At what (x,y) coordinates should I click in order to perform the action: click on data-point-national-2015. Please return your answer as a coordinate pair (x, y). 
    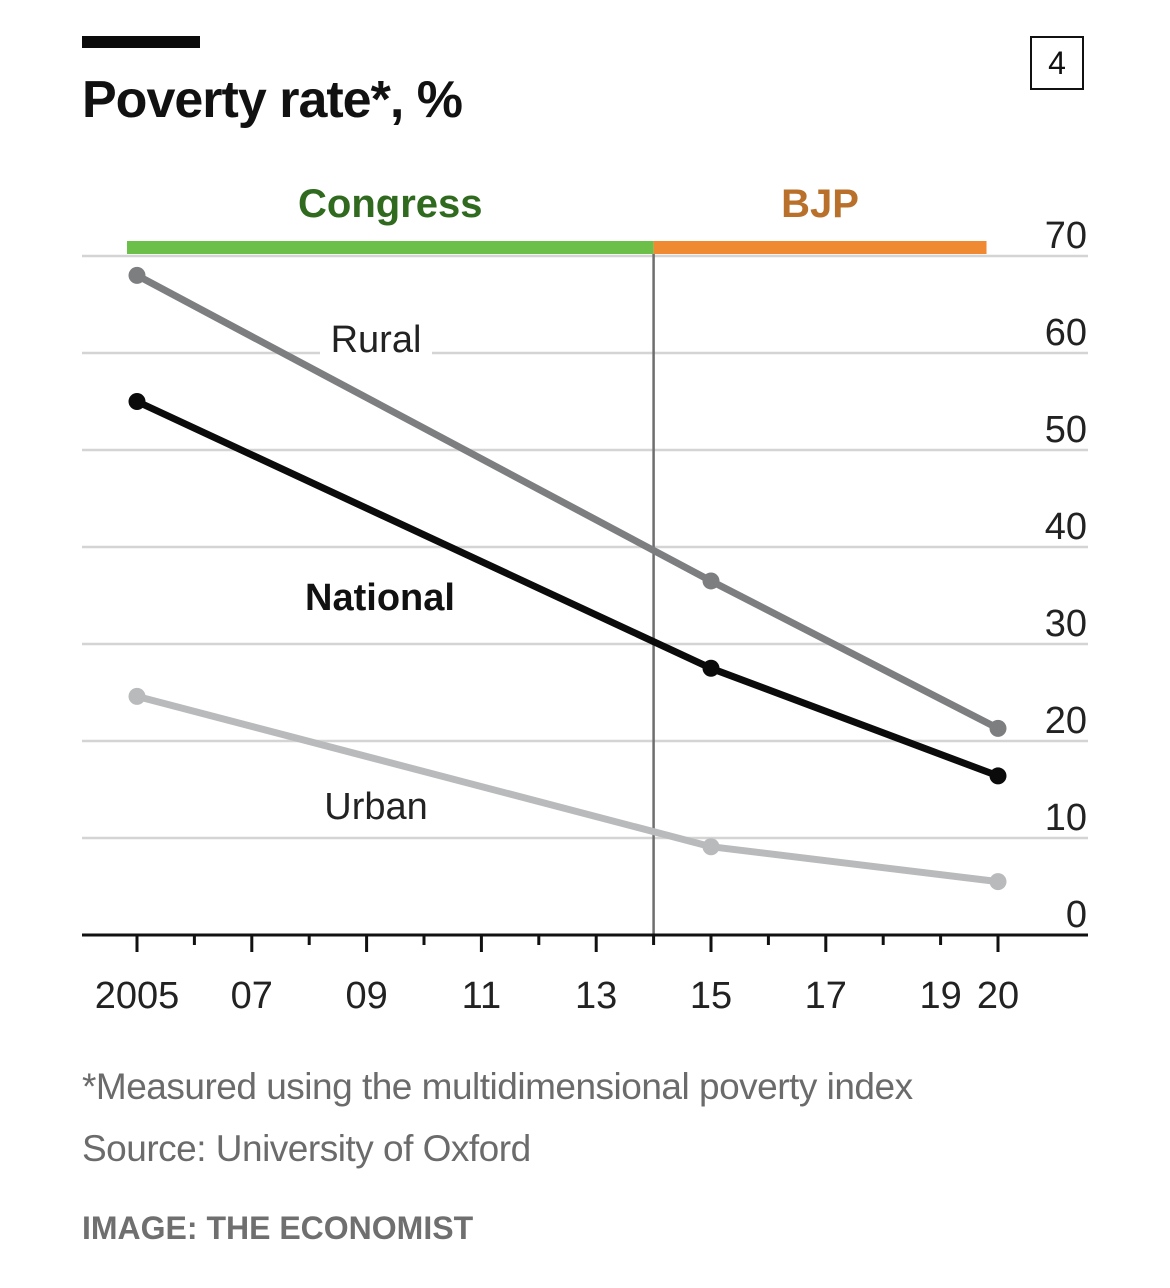
    Looking at the image, I should click on (711, 668).